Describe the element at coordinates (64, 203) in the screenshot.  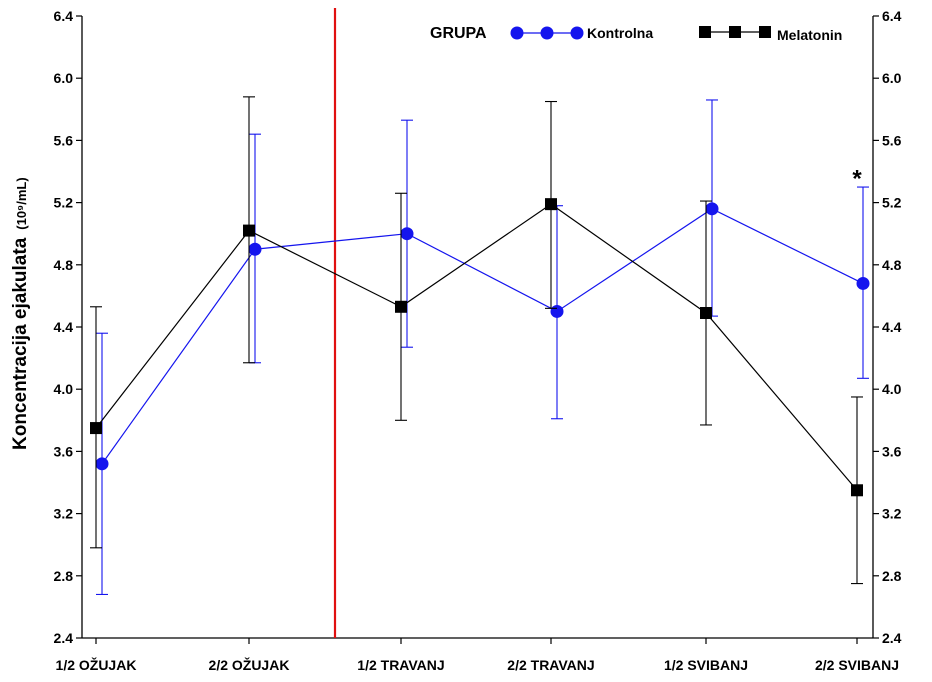
I see `y-tick-label: 5.2` at that location.